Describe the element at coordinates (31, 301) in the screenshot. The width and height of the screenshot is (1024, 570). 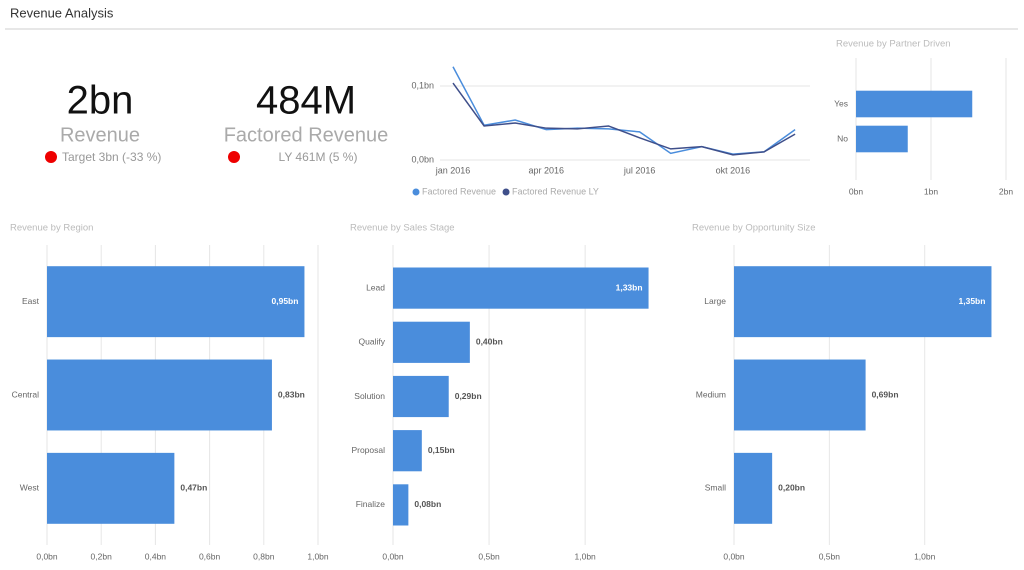
I see `category-label: East` at that location.